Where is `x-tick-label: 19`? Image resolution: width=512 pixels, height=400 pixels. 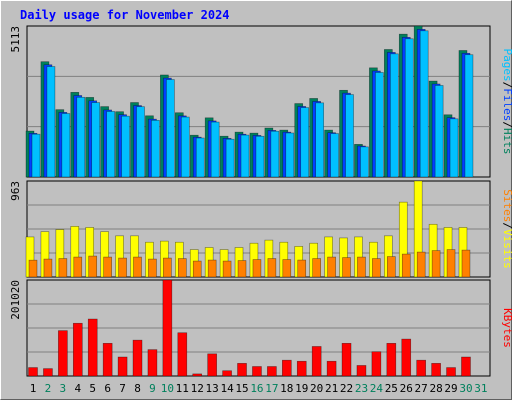 x-tick-label: 19 is located at coordinates (301, 388).